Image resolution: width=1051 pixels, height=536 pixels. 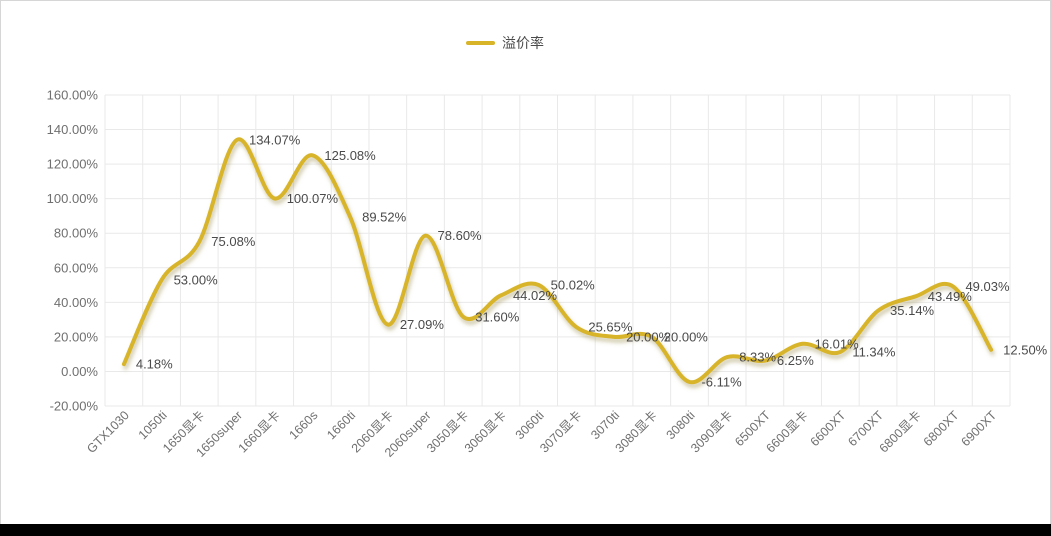 I want to click on legend-label: 溢价率, so click(x=523, y=43).